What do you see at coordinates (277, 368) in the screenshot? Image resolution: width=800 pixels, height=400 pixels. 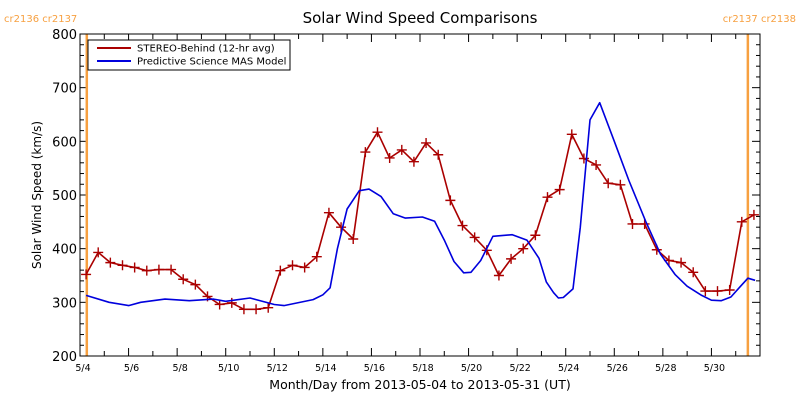 I see `x-tick-label: 5/12` at bounding box center [277, 368].